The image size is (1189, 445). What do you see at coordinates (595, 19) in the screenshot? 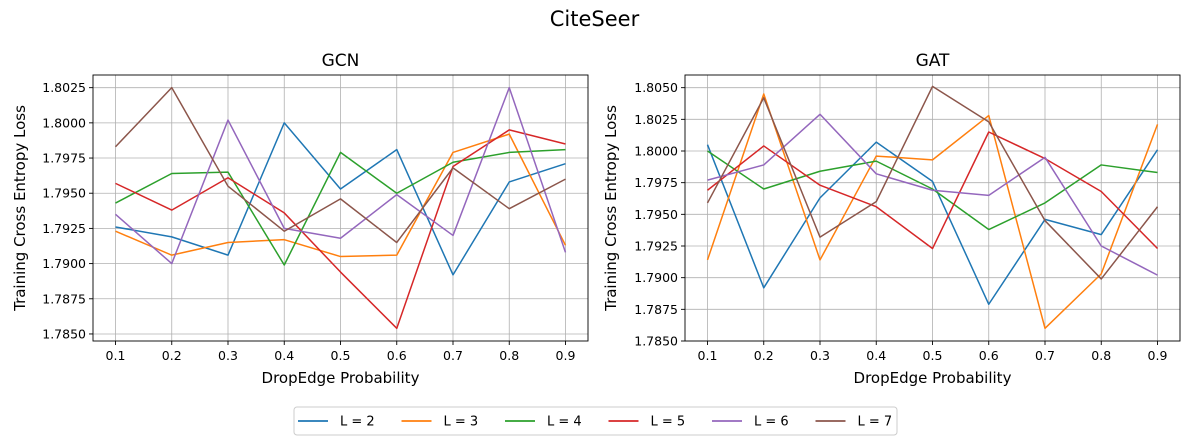
I see `figure-suptitle: CiteSeer` at bounding box center [595, 19].